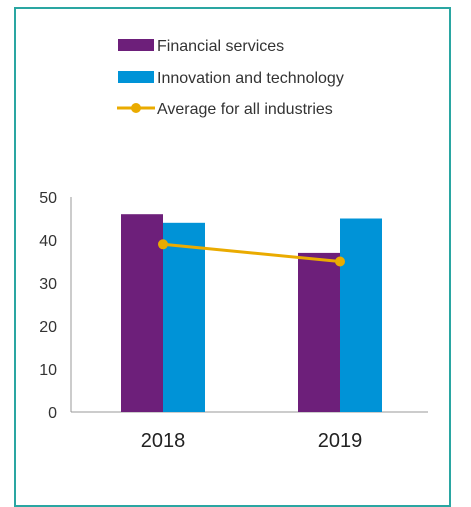  What do you see at coordinates (136, 108) in the screenshot?
I see `legend-marker-average` at bounding box center [136, 108].